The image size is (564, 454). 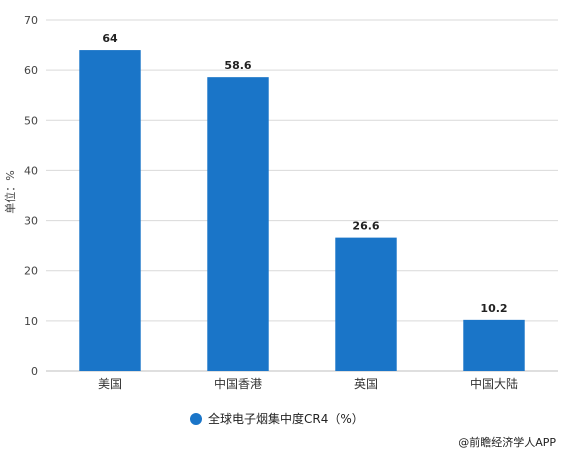 I want to click on x-tick-label: 中国香港, so click(x=238, y=383).